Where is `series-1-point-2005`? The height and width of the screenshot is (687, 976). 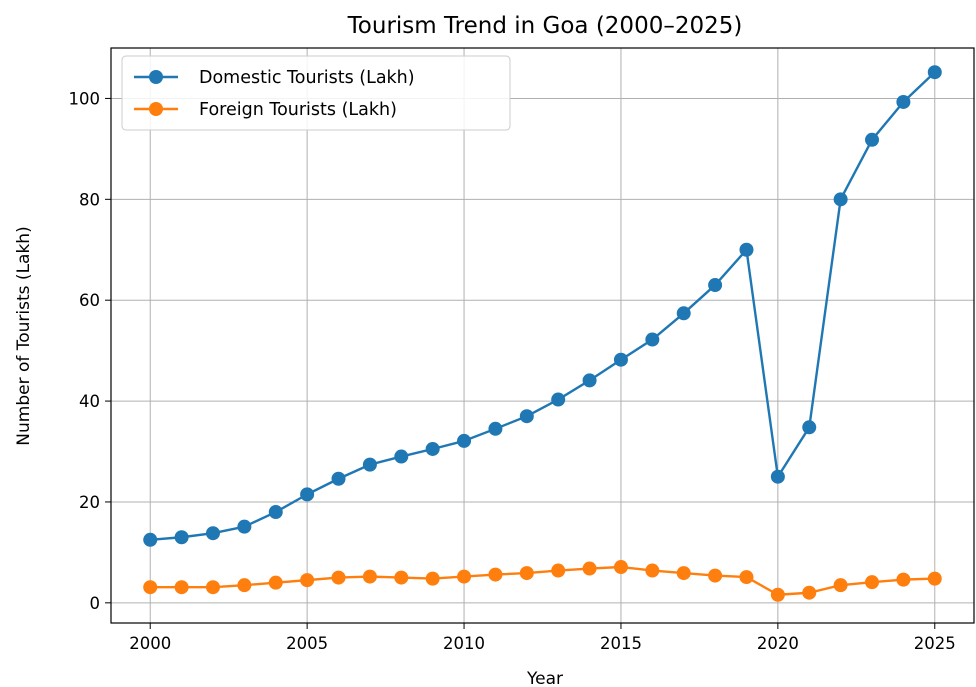 series-1-point-2005 is located at coordinates (307, 494).